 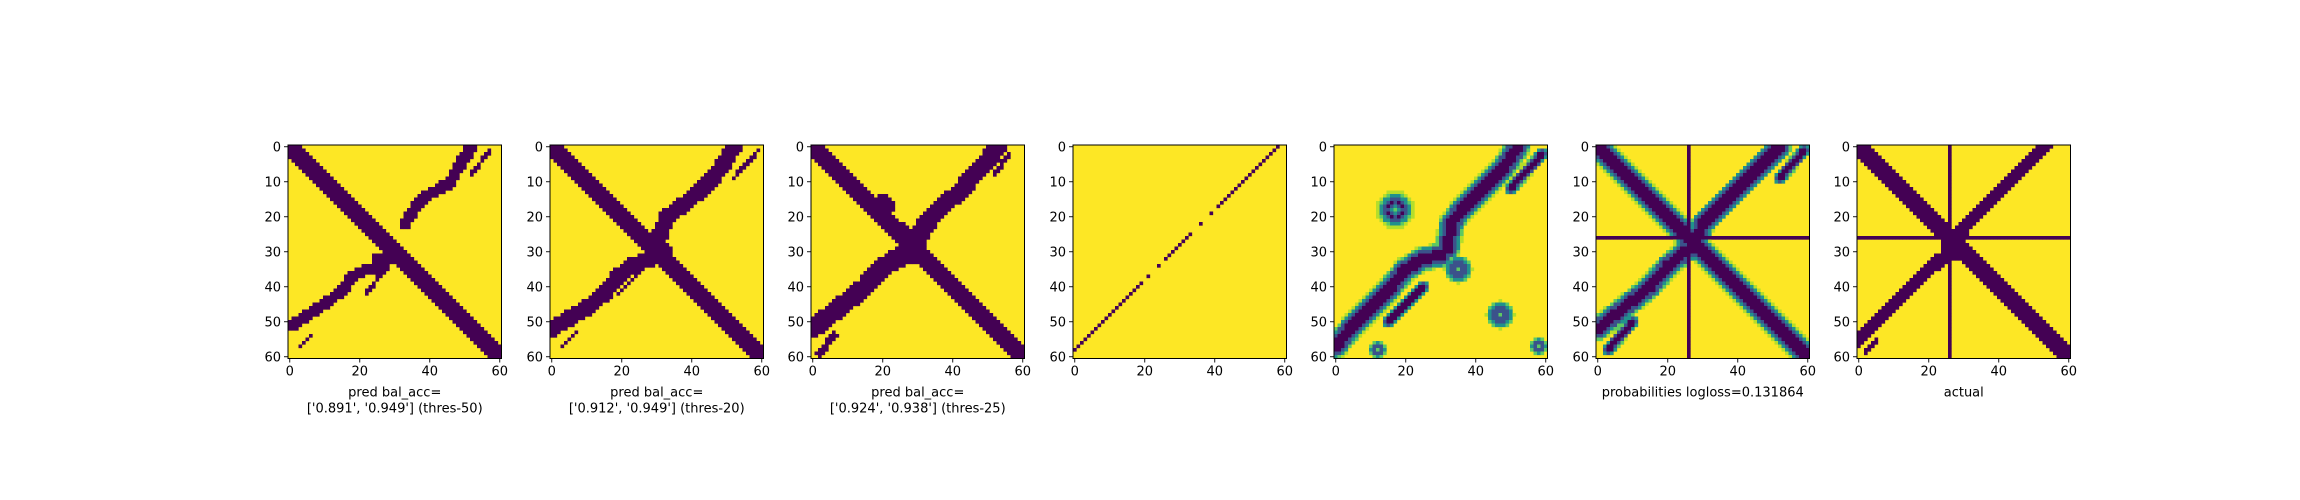 What do you see at coordinates (657, 409) in the screenshot?
I see `x-axis-label: ['0.912', '0.949'] (thres-20)` at bounding box center [657, 409].